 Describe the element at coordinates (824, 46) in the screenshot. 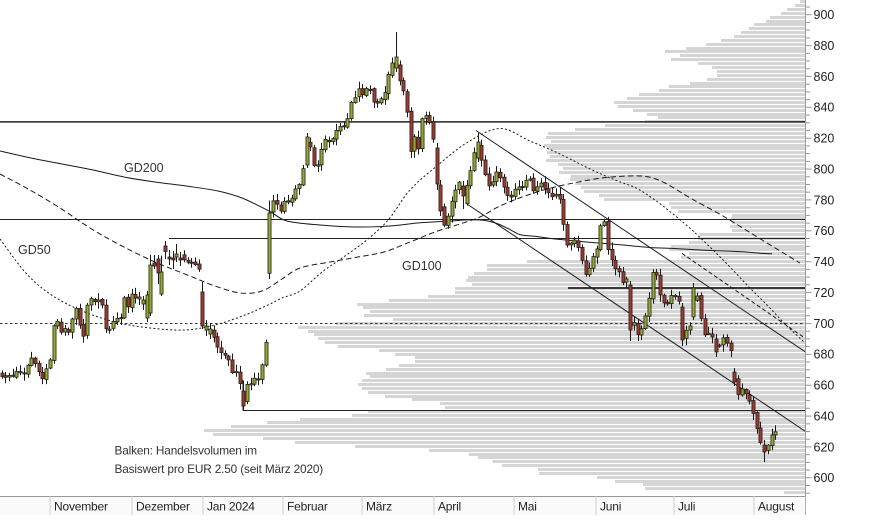

I see `svg-text: 880` at that location.